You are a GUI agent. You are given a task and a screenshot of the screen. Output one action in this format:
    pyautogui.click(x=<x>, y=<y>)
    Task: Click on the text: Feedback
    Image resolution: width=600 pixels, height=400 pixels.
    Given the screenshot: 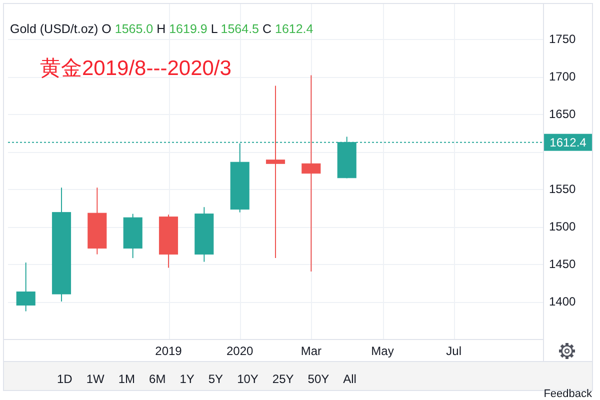 What is the action you would take?
    pyautogui.click(x=568, y=394)
    